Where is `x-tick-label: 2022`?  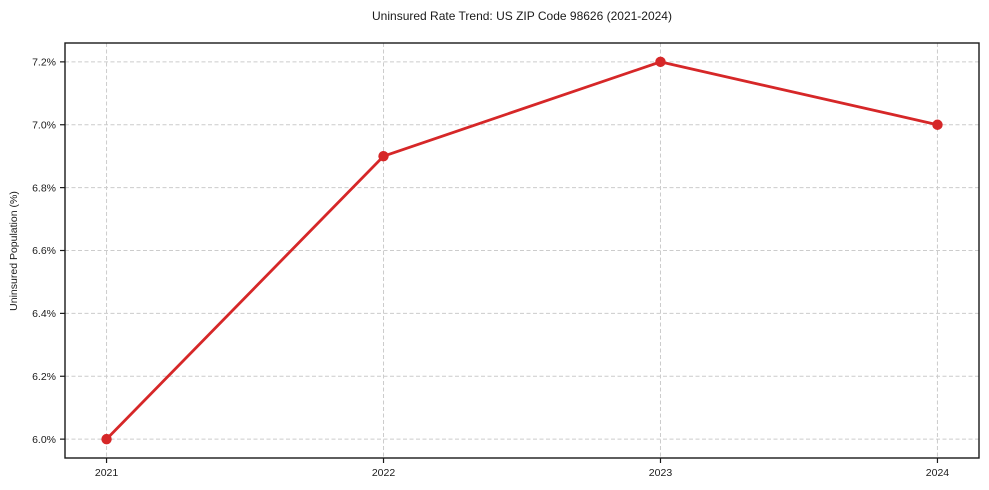
x-tick-label: 2022 is located at coordinates (384, 473).